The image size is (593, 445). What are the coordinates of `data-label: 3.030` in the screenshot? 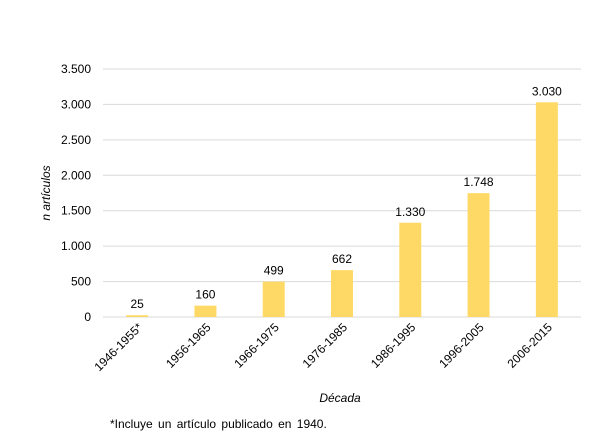 It's located at (547, 91).